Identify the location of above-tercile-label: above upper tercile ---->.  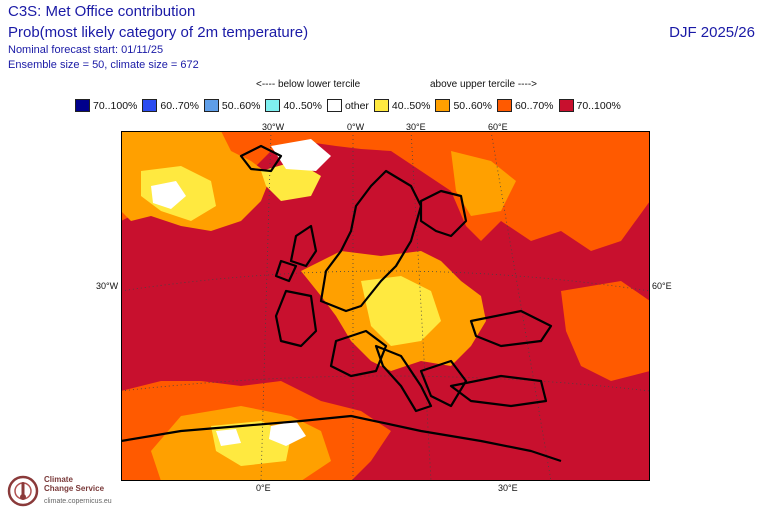
(483, 84).